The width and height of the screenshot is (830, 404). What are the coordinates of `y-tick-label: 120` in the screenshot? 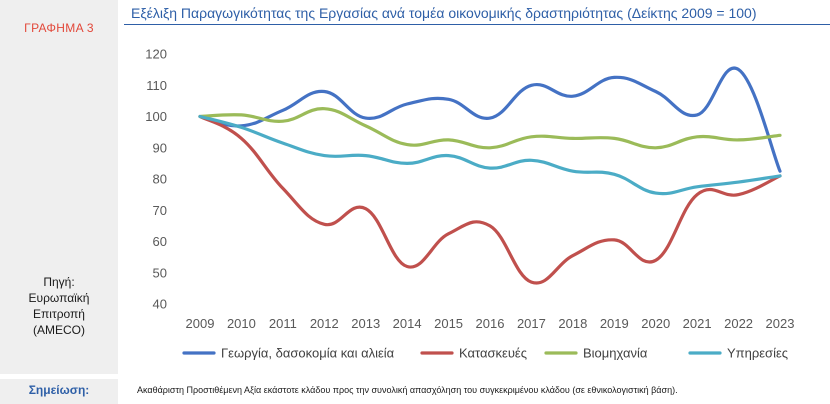 It's located at (156, 54).